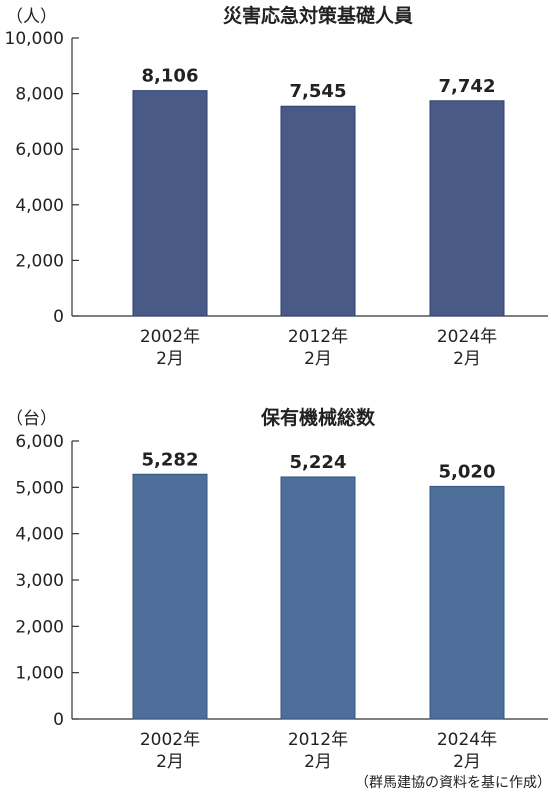 Image resolution: width=557 pixels, height=796 pixels. Describe the element at coordinates (318, 15) in the screenshot. I see `chart-title: 災害応急対策基礎人員` at that location.